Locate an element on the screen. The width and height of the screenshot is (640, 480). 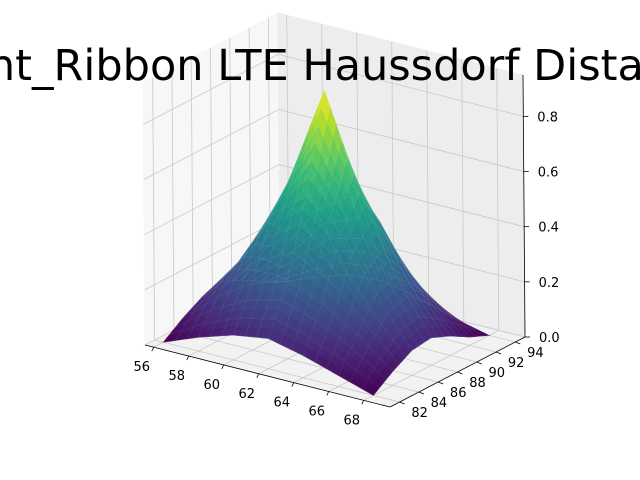
x-tick-label: 66 is located at coordinates (317, 412).